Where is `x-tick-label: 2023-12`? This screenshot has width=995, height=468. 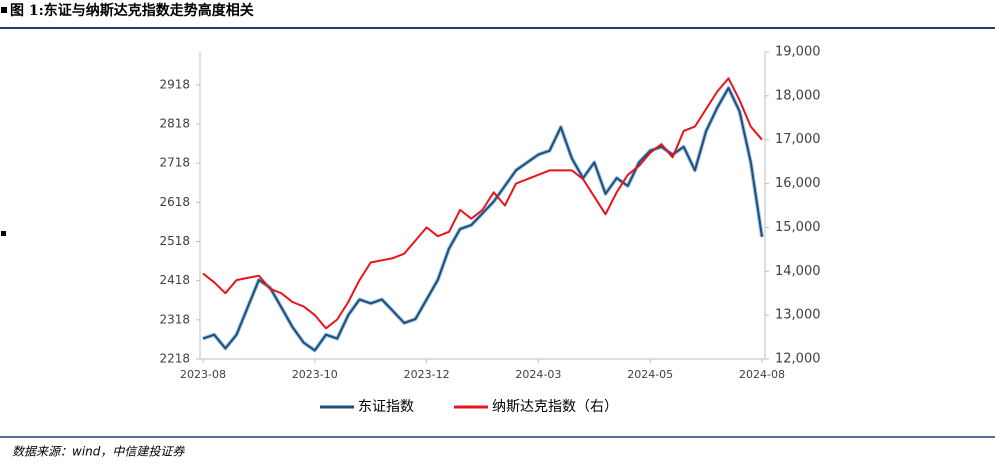
x-tick-label: 2023-12 is located at coordinates (427, 374).